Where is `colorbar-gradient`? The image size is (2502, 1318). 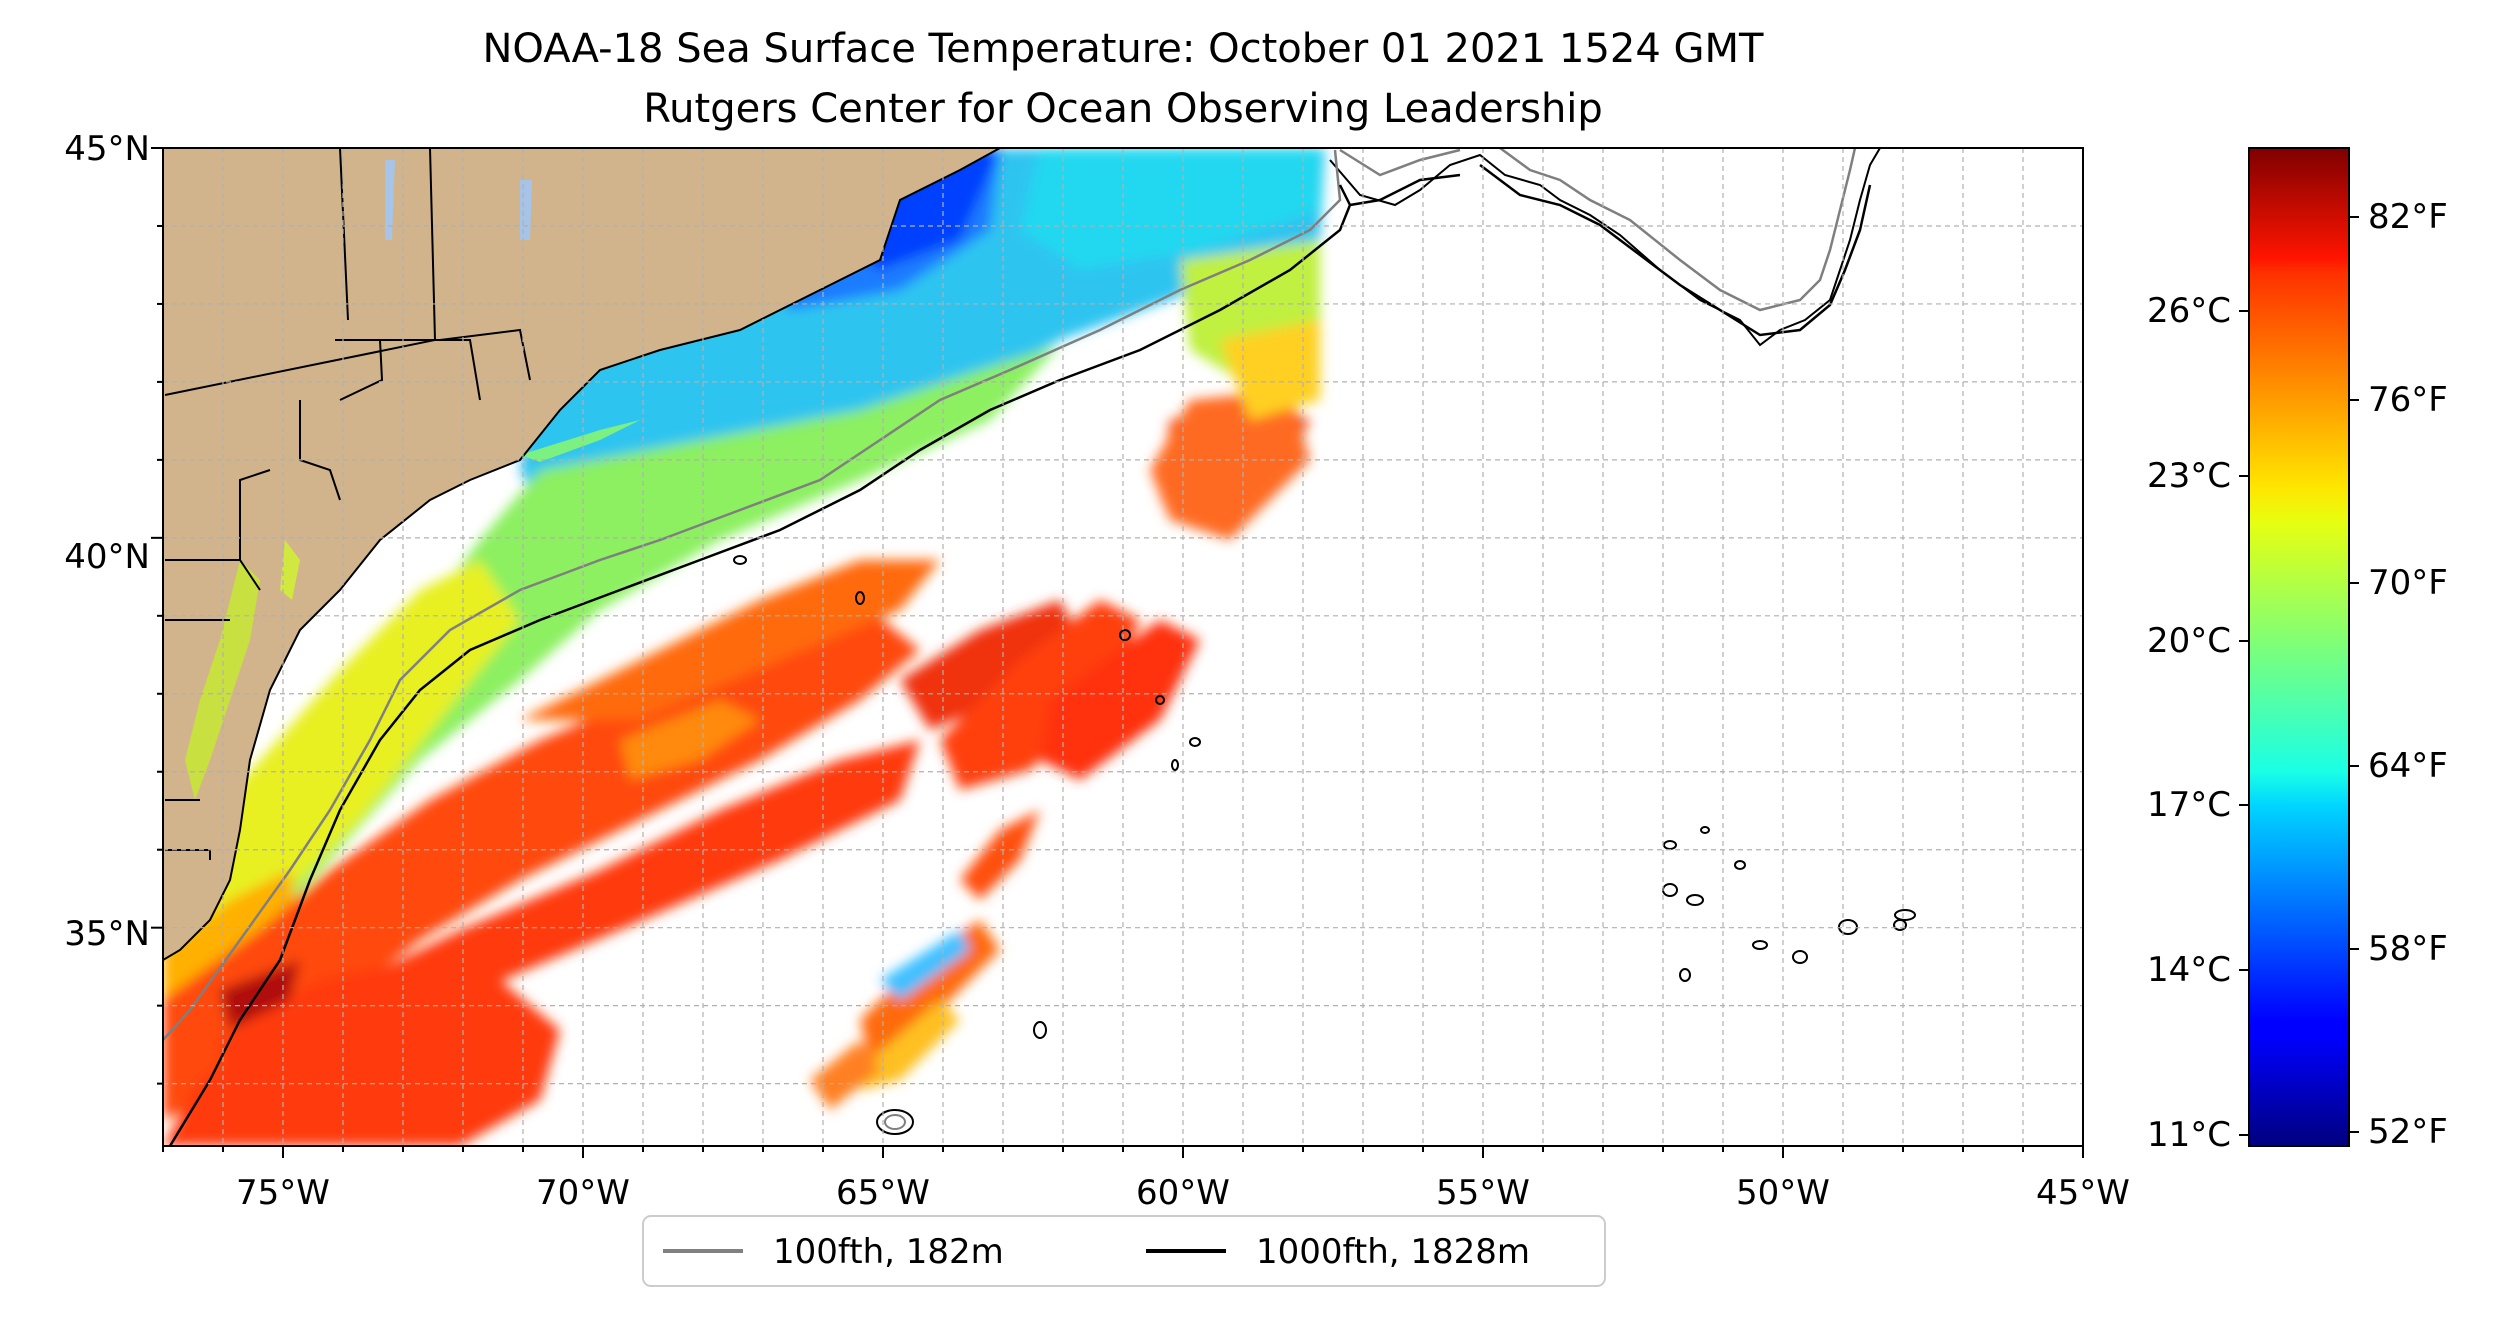
colorbar-gradient is located at coordinates (2299, 647).